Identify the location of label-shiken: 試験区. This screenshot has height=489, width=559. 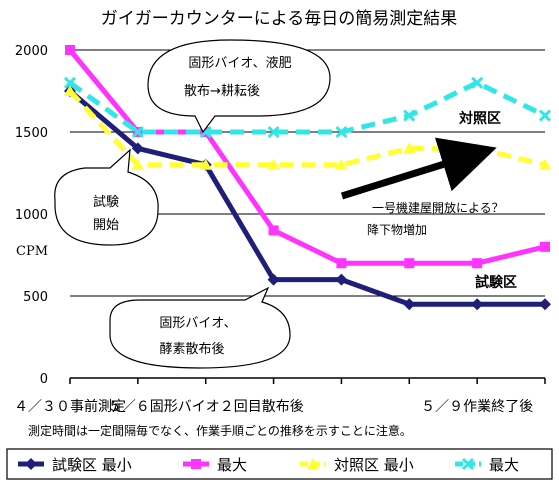
(496, 282).